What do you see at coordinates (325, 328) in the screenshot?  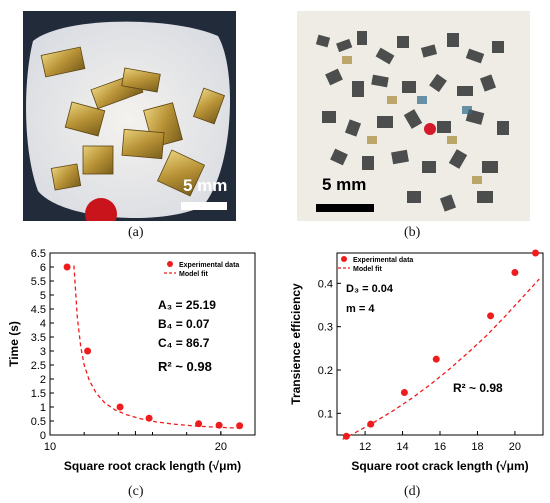 I see `y-tick-label: 0.3` at bounding box center [325, 328].